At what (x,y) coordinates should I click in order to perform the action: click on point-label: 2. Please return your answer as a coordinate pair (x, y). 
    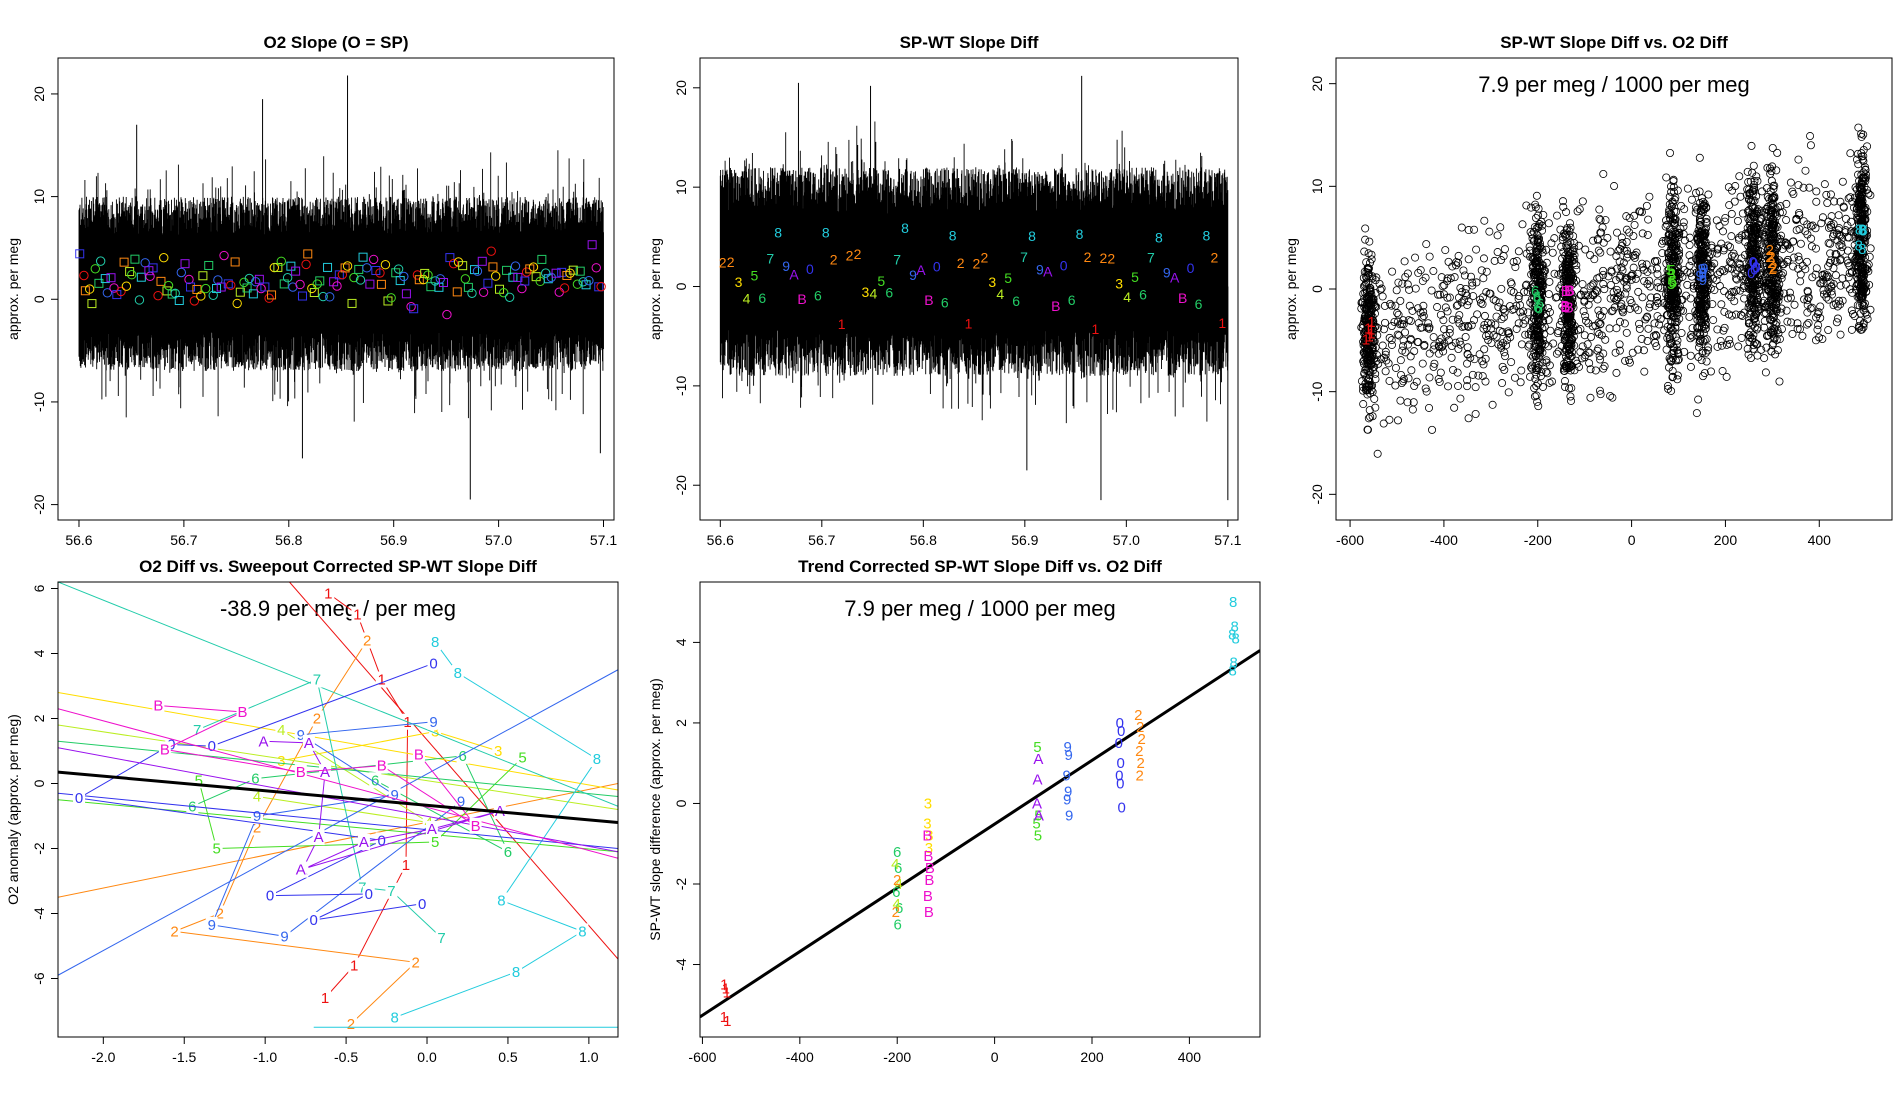
    Looking at the image, I should click on (977, 264).